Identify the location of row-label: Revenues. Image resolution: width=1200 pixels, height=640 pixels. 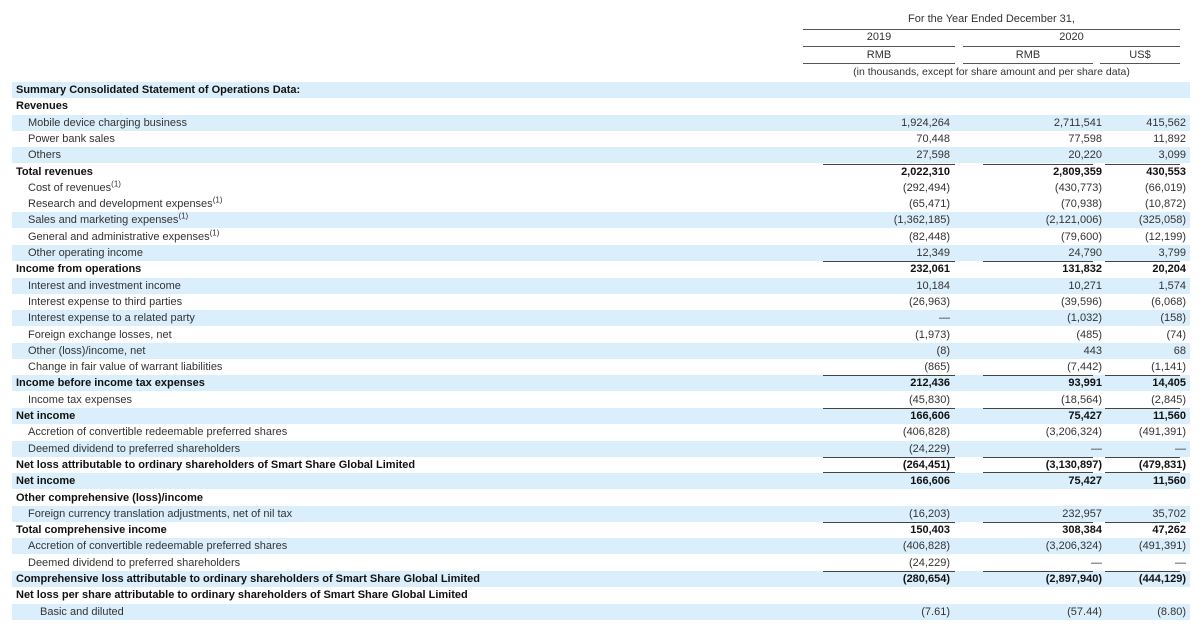
(42, 106).